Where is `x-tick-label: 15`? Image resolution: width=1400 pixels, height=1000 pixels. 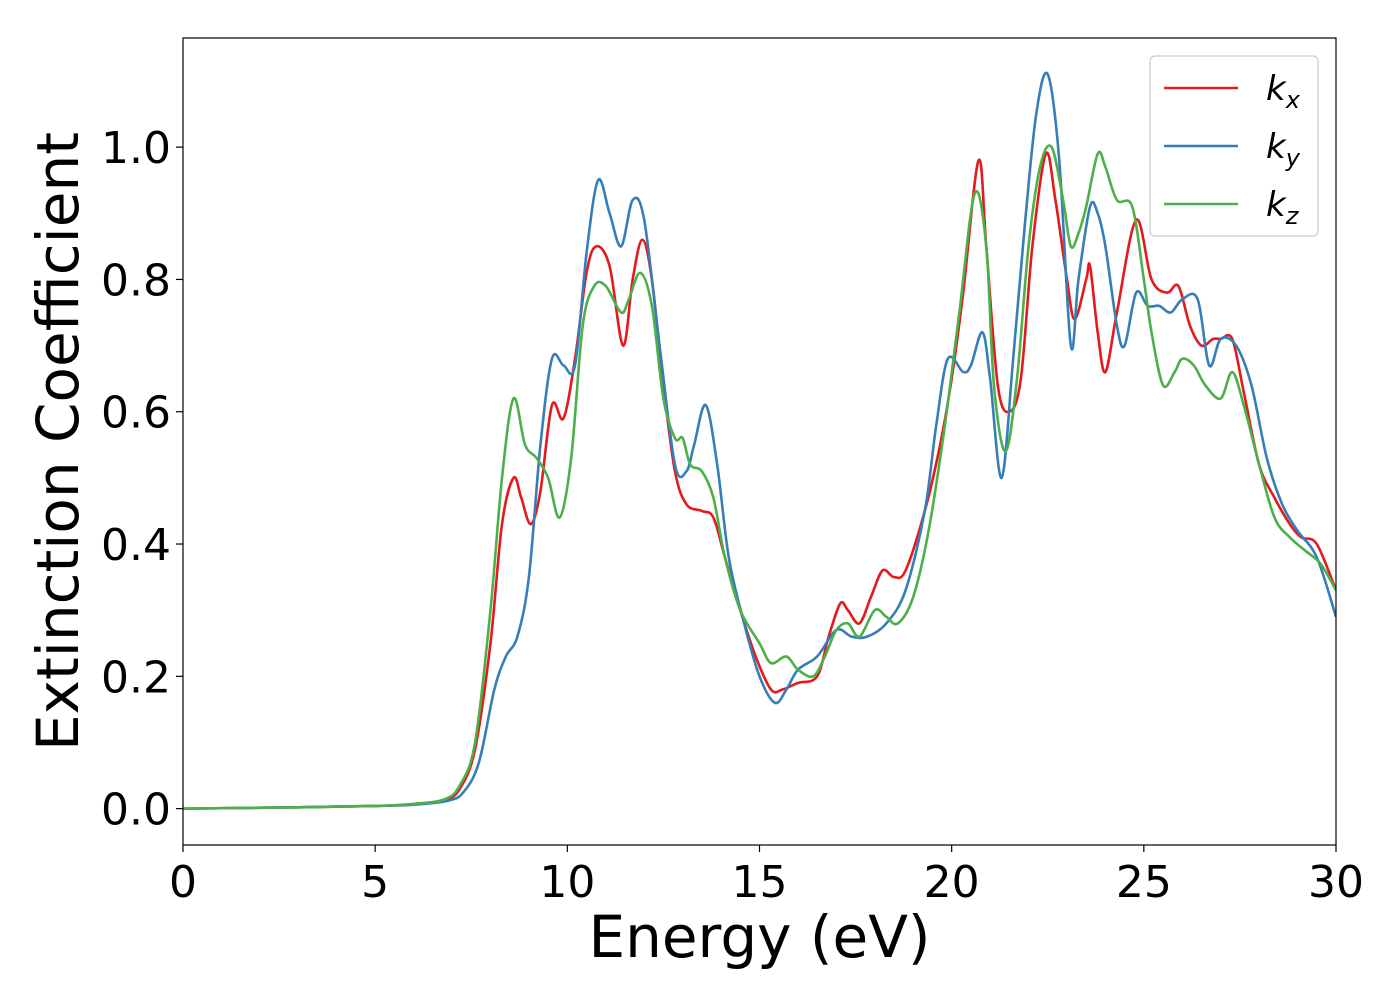
x-tick-label: 15 is located at coordinates (760, 882).